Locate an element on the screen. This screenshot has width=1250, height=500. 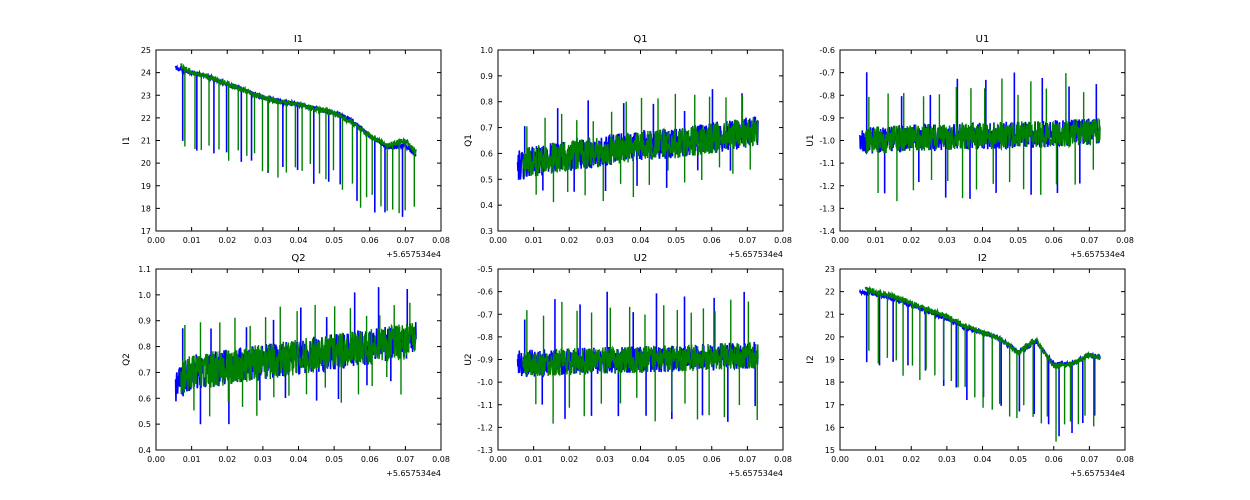
chart-title: I2 is located at coordinates (982, 258).